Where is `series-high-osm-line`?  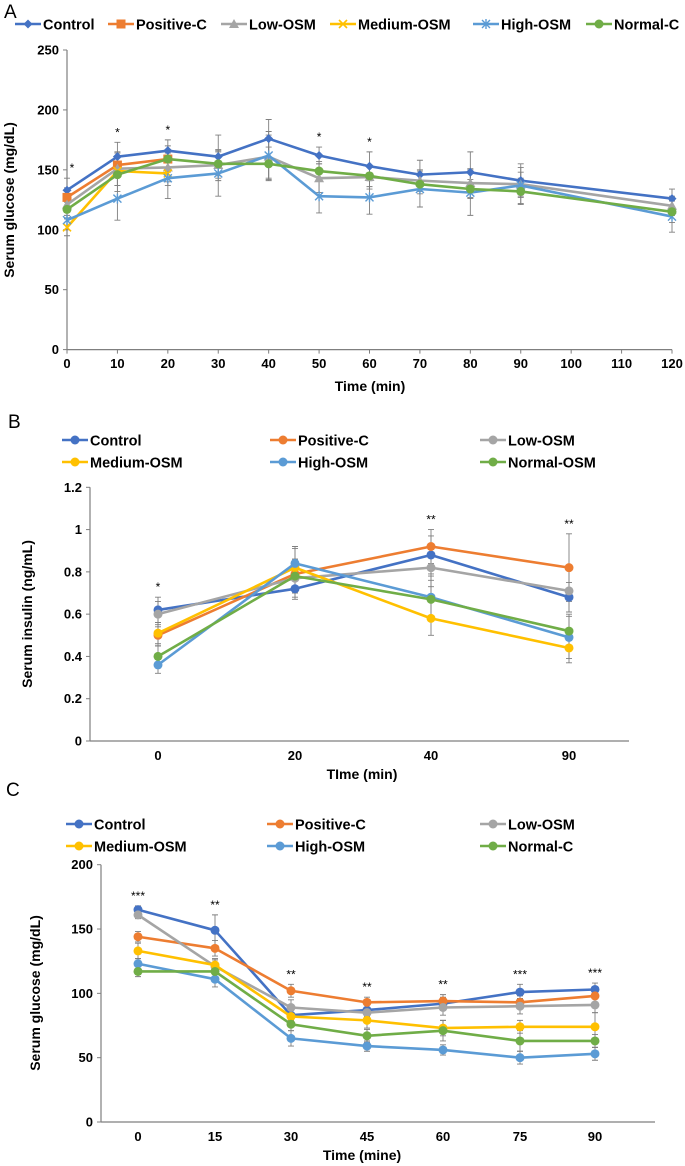
series-high-osm-line is located at coordinates (363, 614).